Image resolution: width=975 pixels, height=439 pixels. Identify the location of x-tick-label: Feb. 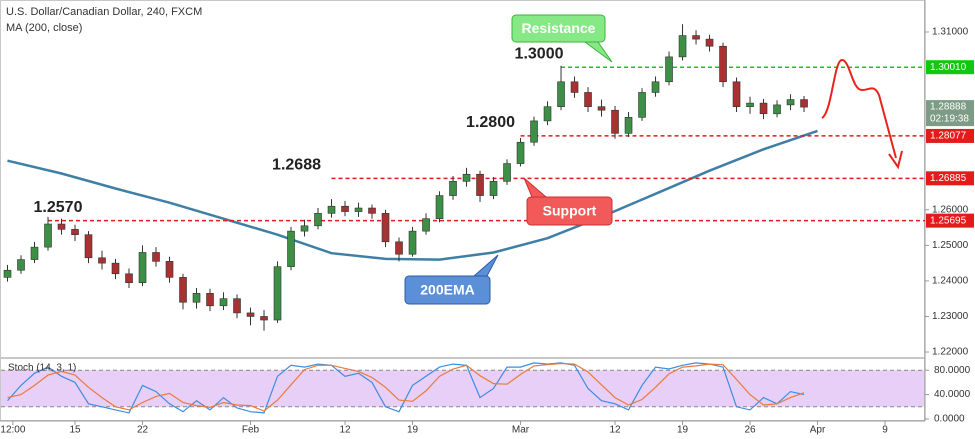
(251, 430).